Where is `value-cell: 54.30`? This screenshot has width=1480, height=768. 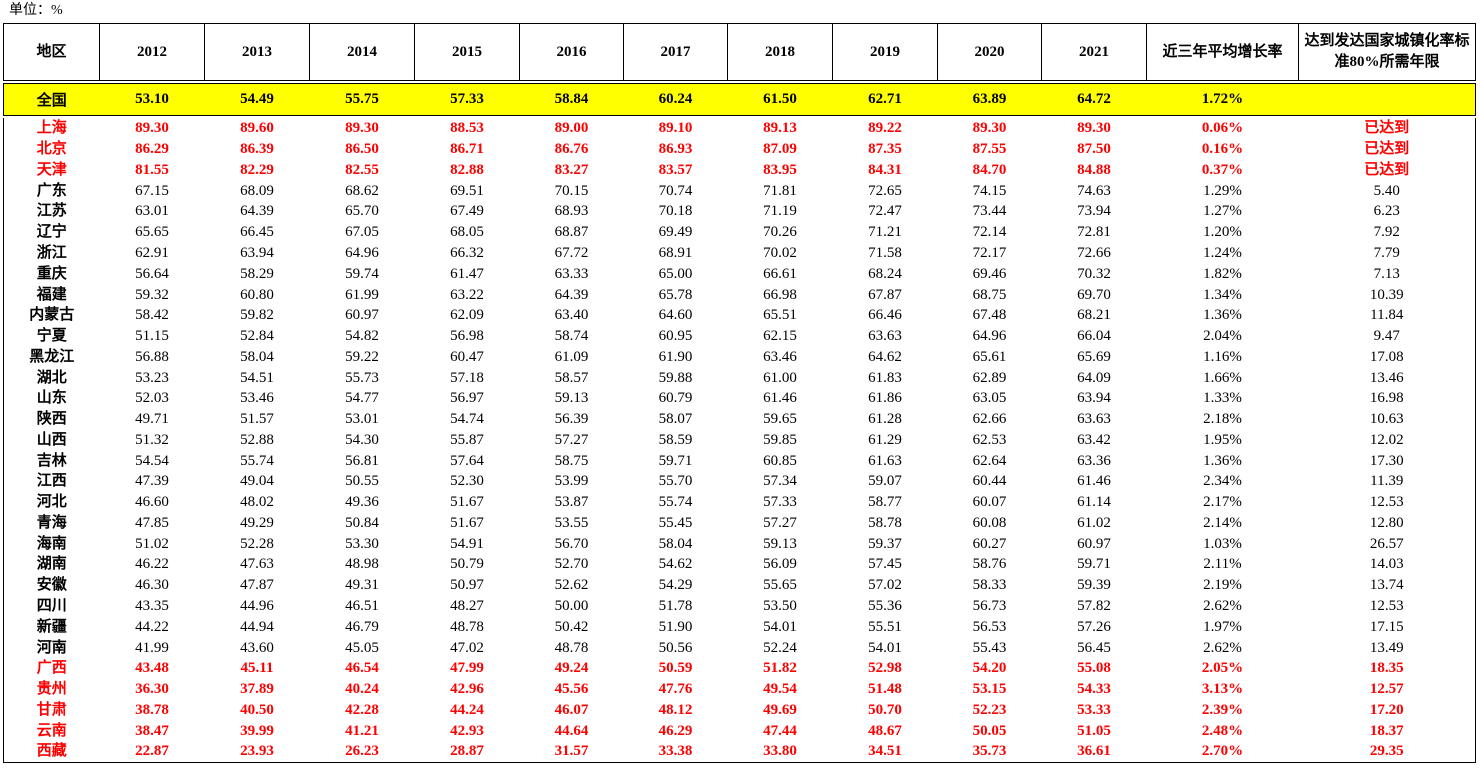 value-cell: 54.30 is located at coordinates (362, 439).